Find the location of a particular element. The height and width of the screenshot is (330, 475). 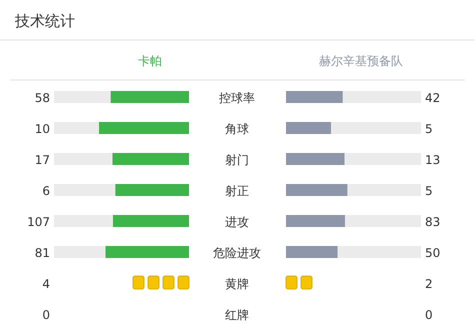

data-label: 50 is located at coordinates (432, 253).